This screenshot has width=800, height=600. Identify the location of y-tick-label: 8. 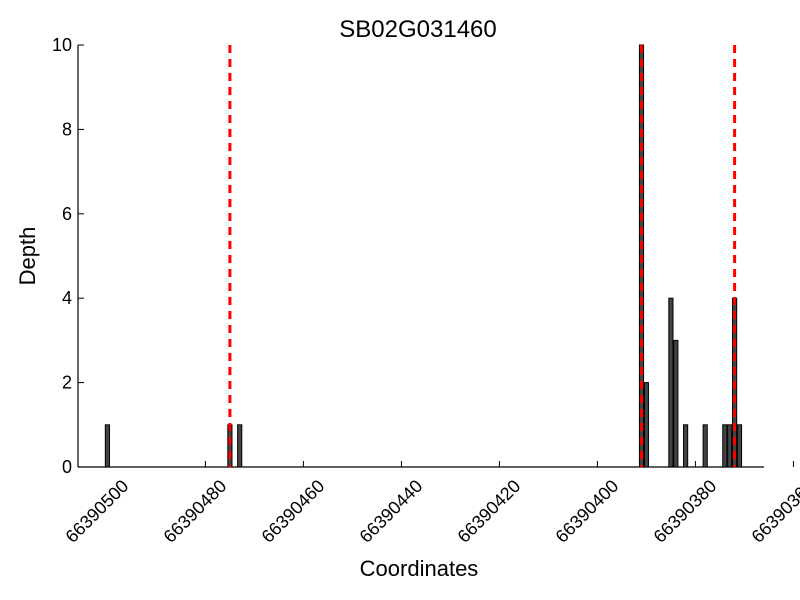
(67, 129).